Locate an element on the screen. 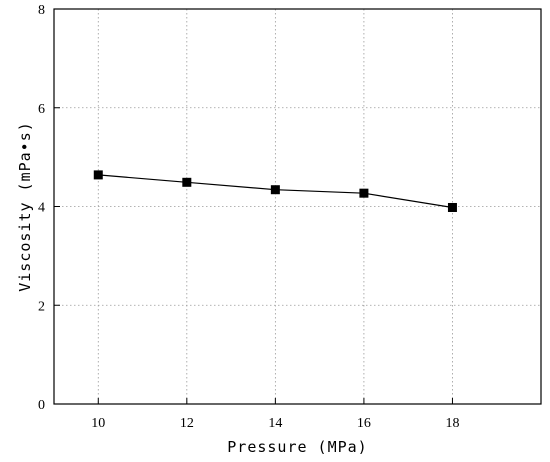 The height and width of the screenshot is (462, 550). y-tick-label: 6 is located at coordinates (41, 109).